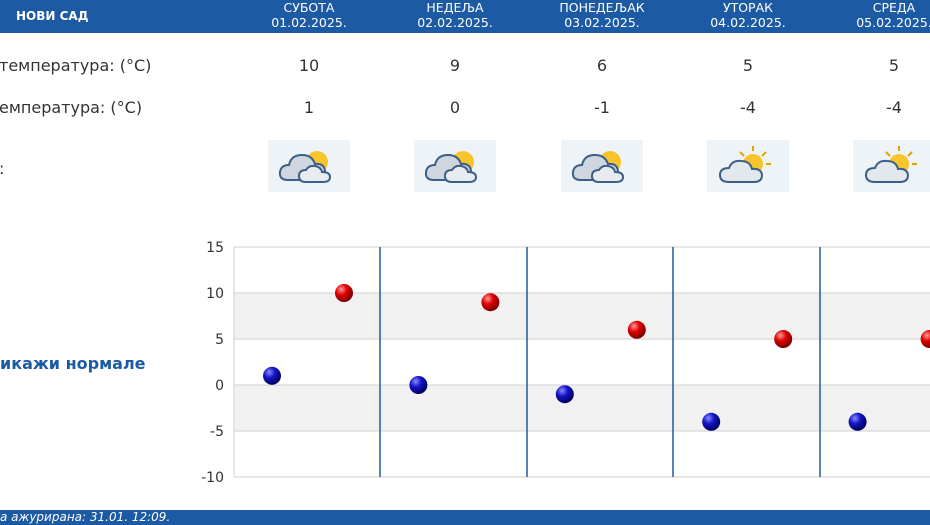 The width and height of the screenshot is (930, 525). What do you see at coordinates (455, 107) in the screenshot?
I see `min-temp-day-2: 0` at bounding box center [455, 107].